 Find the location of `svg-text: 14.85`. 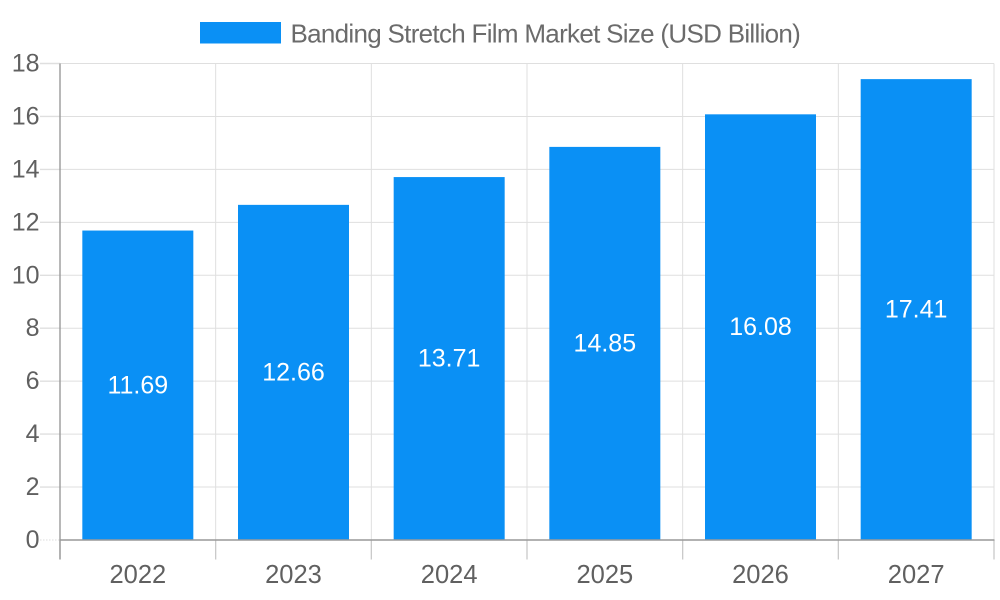

svg-text: 14.85 is located at coordinates (605, 343).